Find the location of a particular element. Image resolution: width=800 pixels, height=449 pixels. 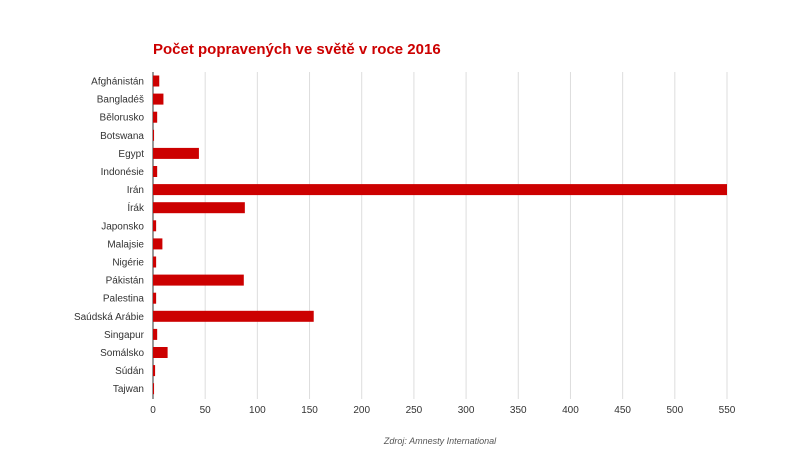

bar-Malajsie is located at coordinates (158, 244).